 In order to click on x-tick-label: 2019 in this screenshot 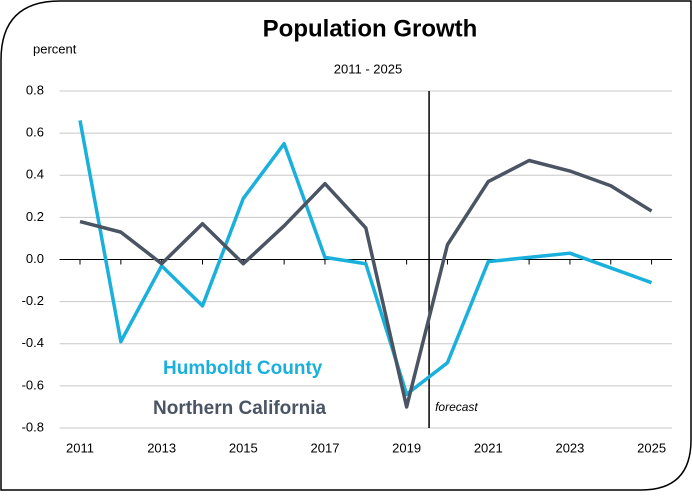, I will do `click(406, 447)`.